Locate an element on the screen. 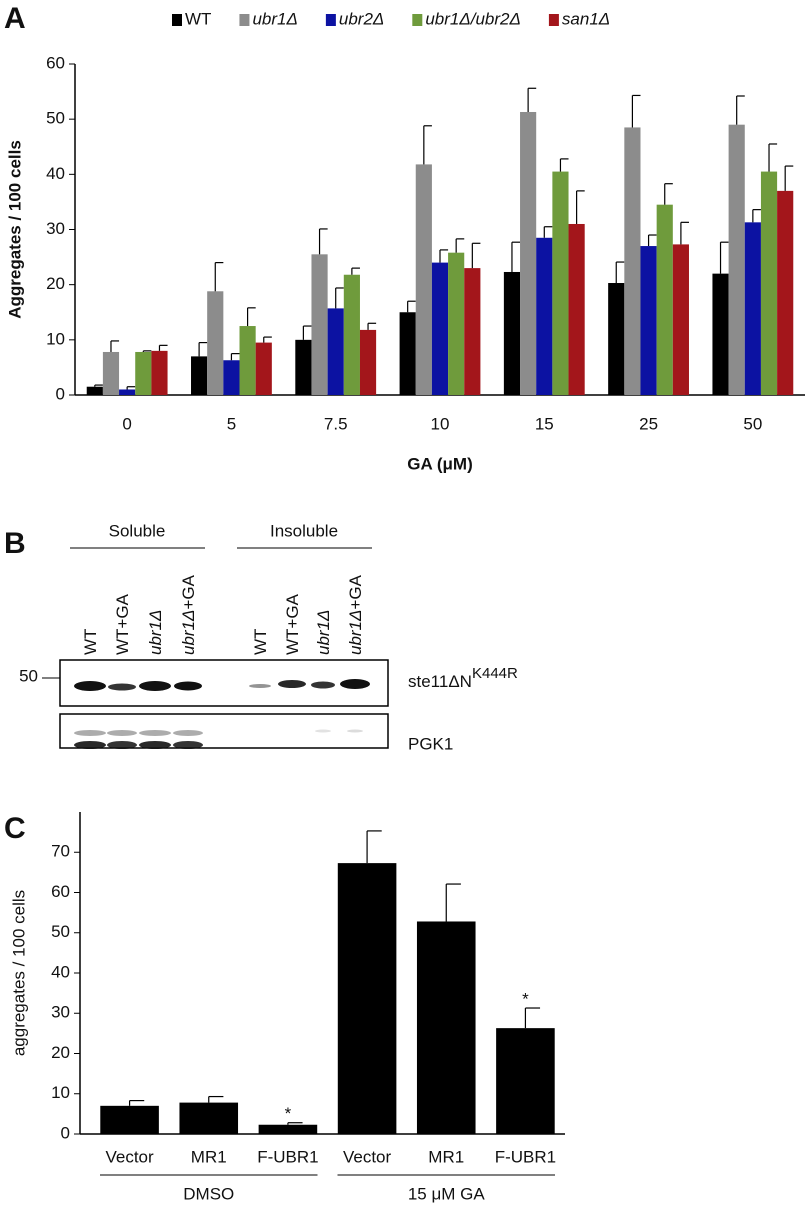 This screenshot has height=1205, width=812. y-tick-label: 30 is located at coordinates (55, 228).